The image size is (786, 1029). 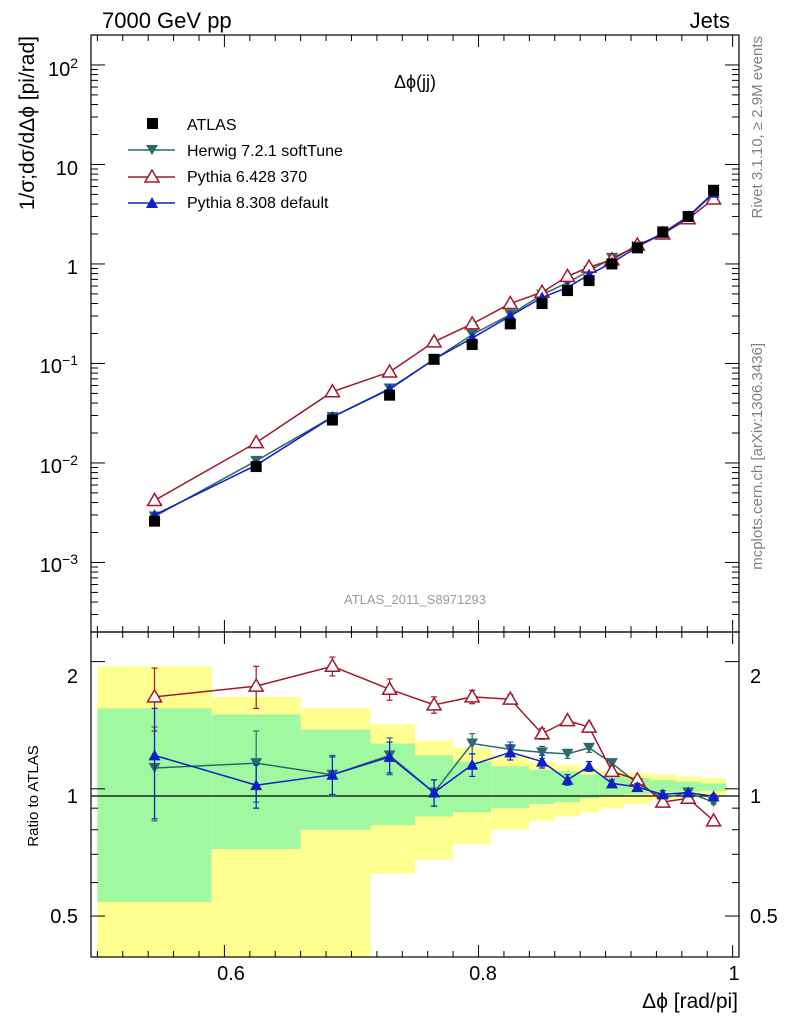 What do you see at coordinates (152, 202) in the screenshot?
I see `legend-marker-pythia8` at bounding box center [152, 202].